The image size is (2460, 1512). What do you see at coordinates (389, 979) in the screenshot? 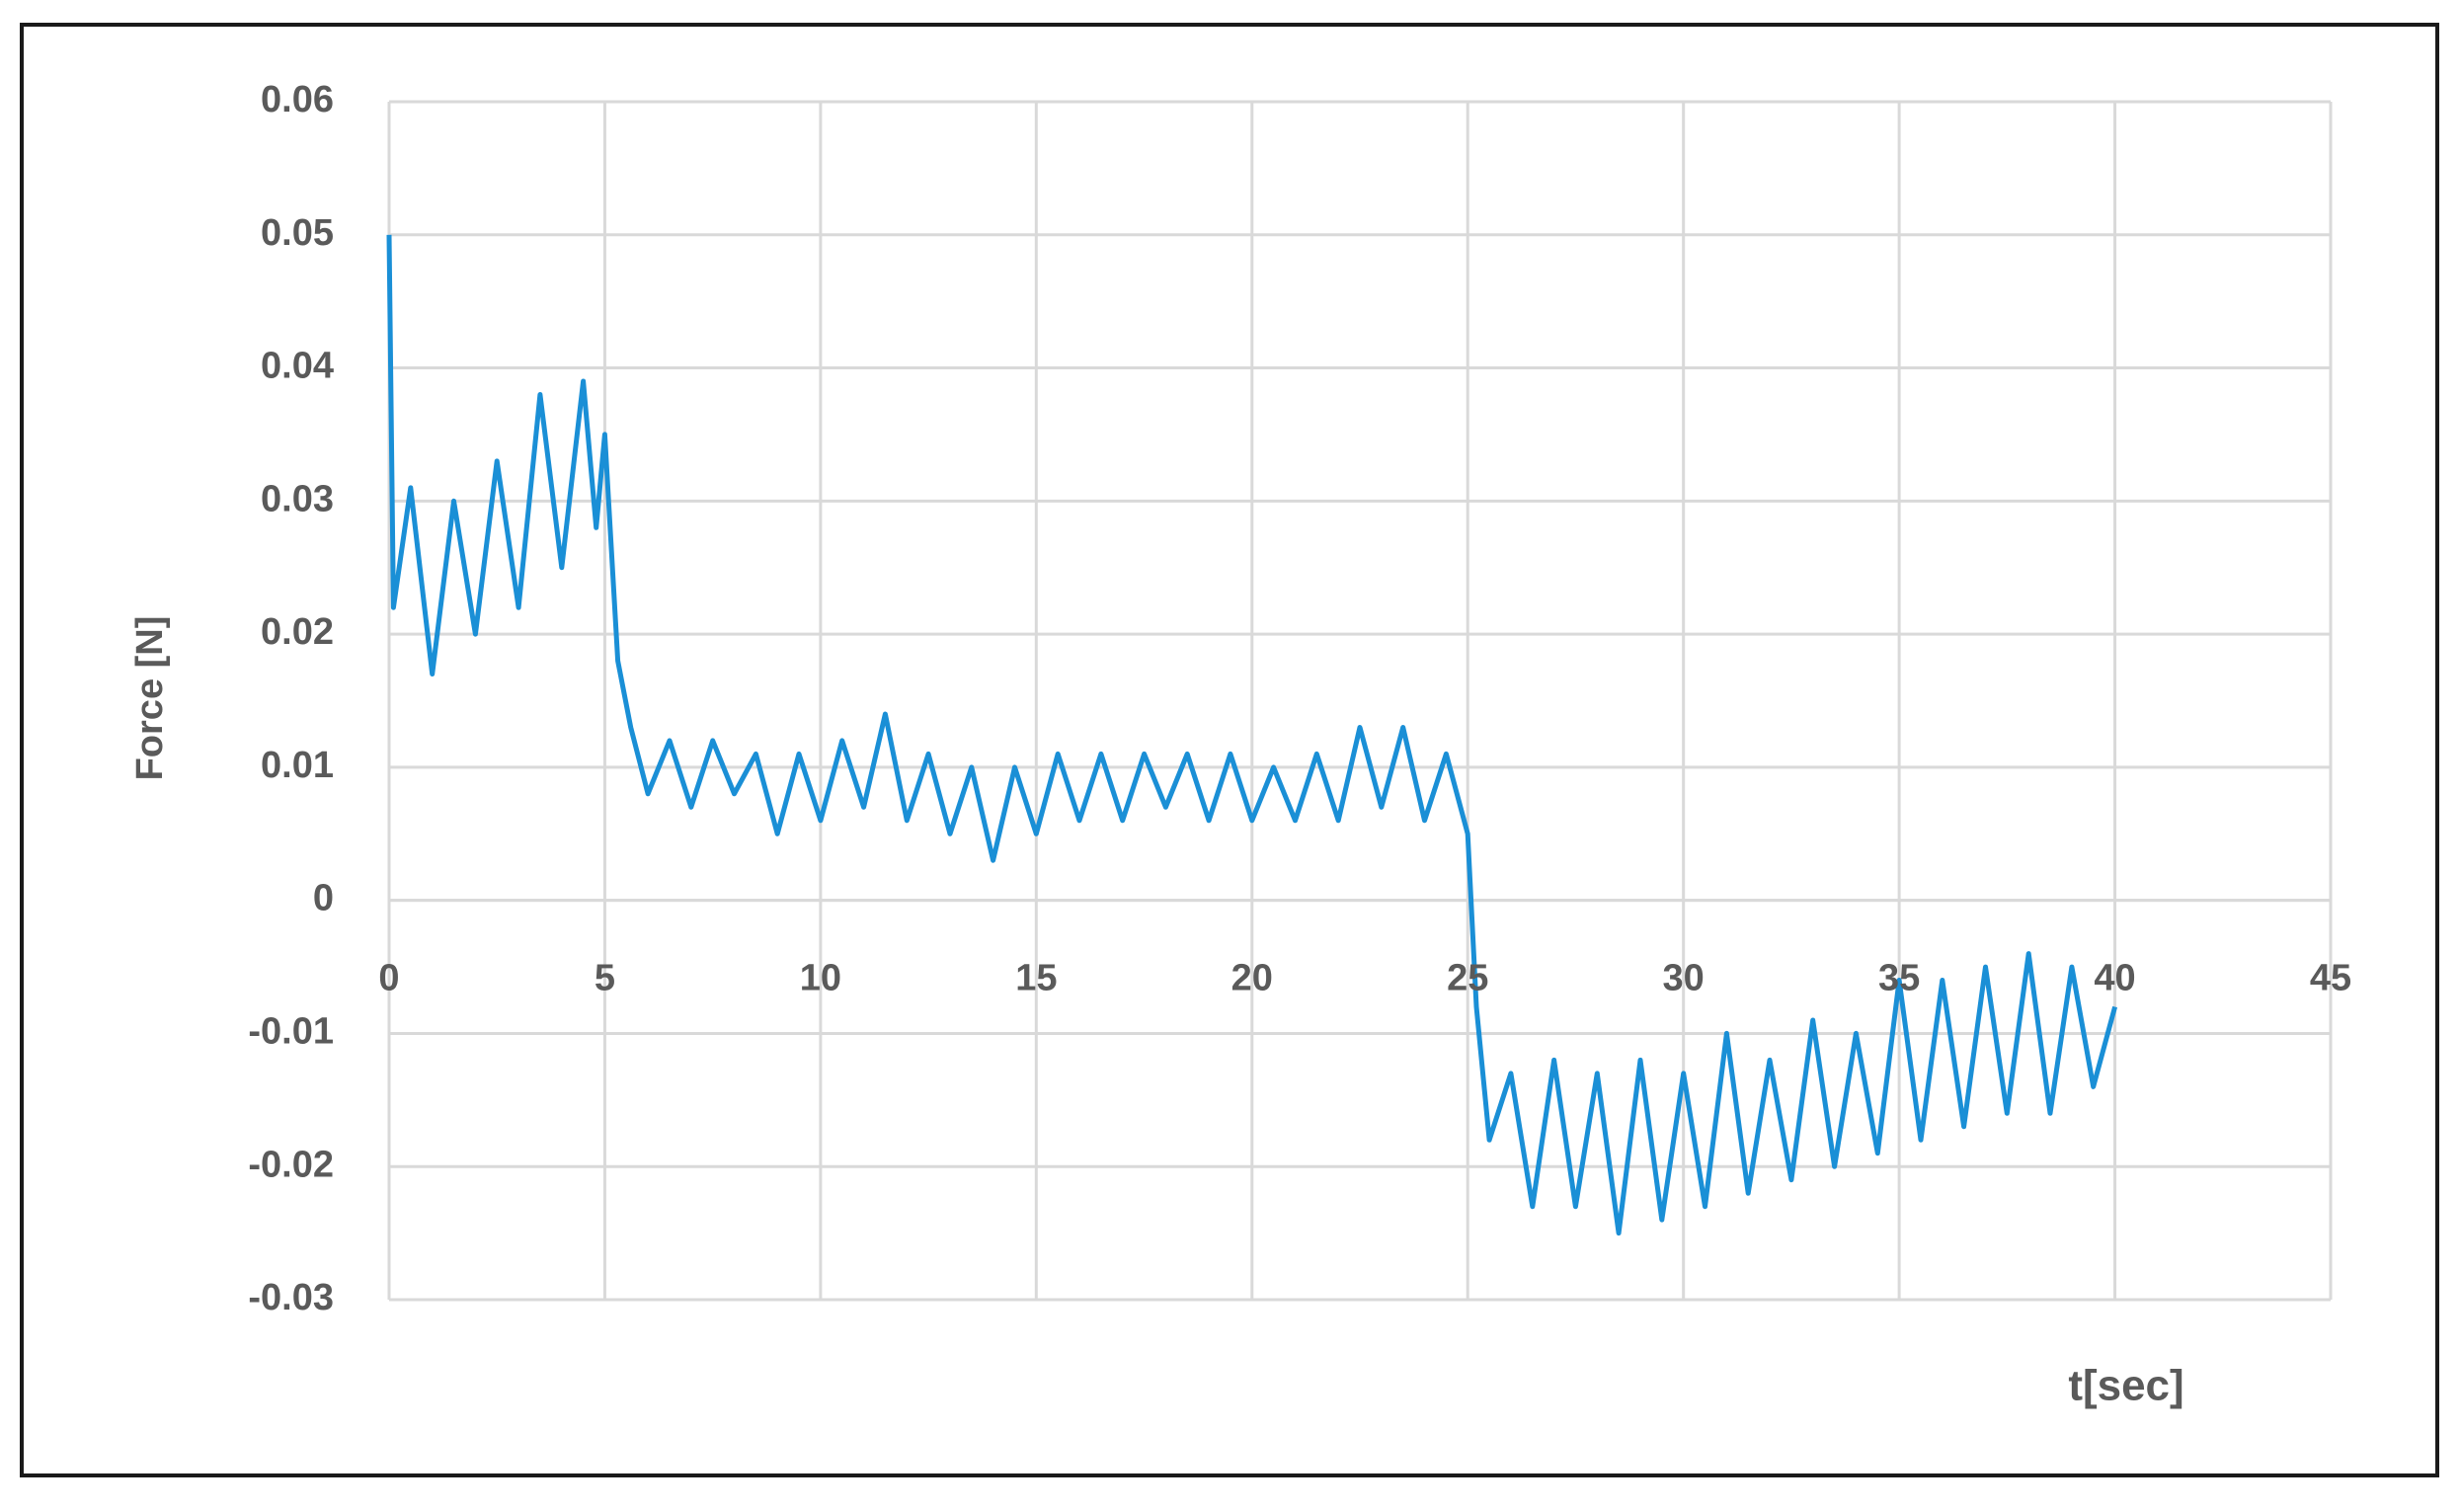
I see `x-tick-label: 0` at bounding box center [389, 979].